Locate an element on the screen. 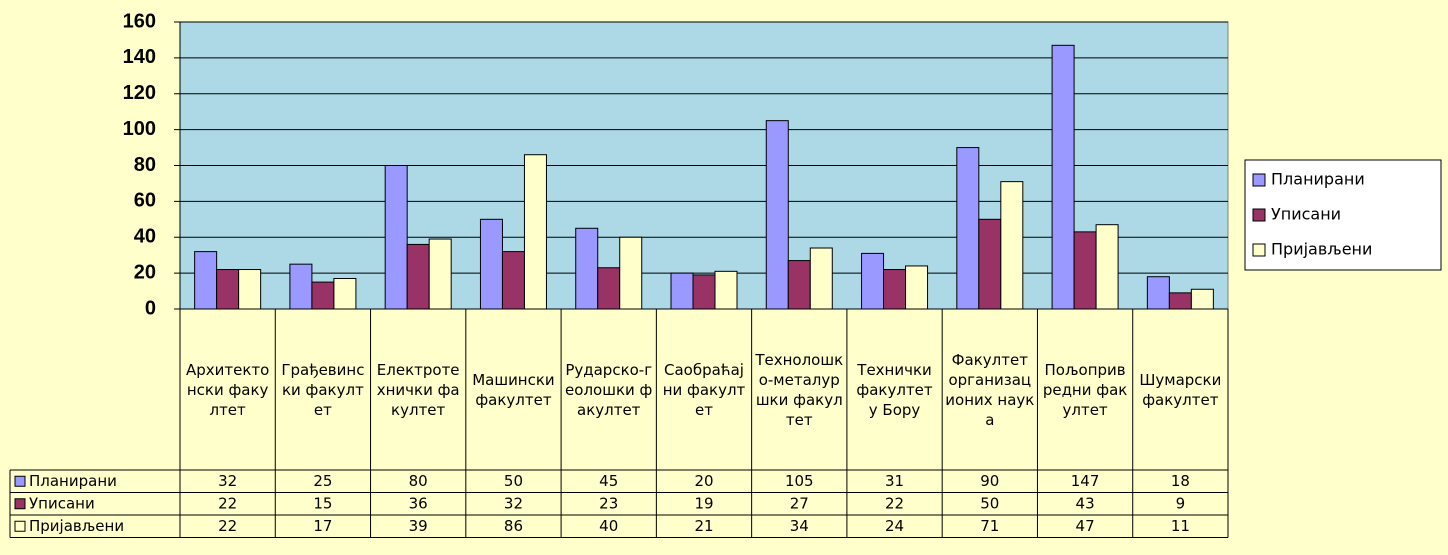 This screenshot has height=555, width=1448. table-value: 23 is located at coordinates (608, 503).